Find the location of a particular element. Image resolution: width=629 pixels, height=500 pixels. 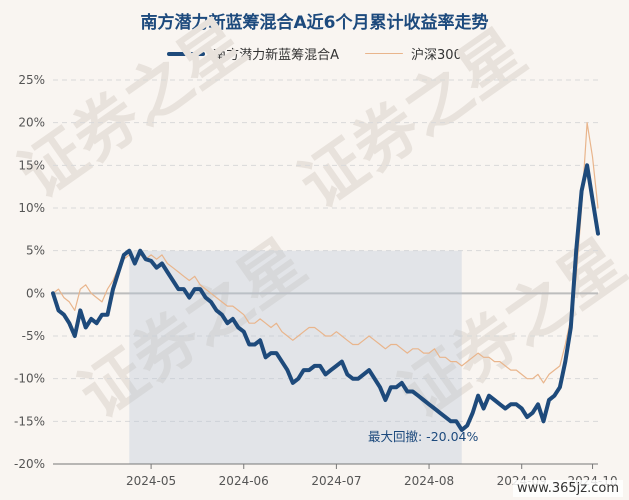

y-tick-label: 10% is located at coordinates (31, 208).